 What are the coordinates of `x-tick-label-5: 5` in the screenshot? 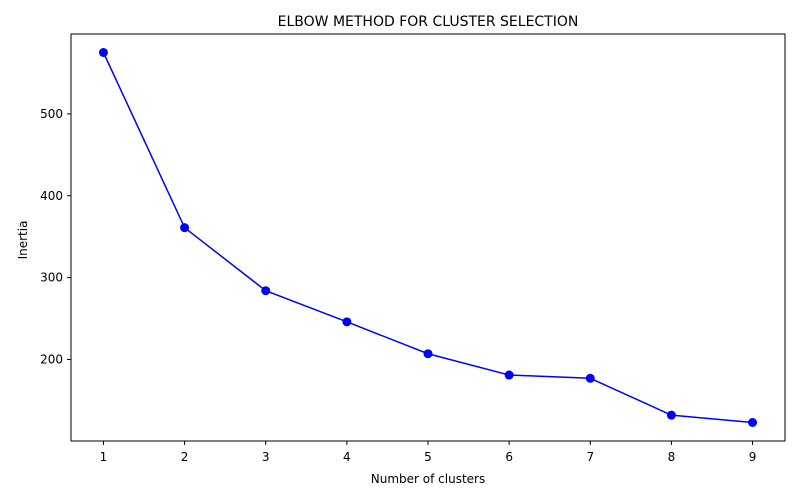 It's located at (428, 457).